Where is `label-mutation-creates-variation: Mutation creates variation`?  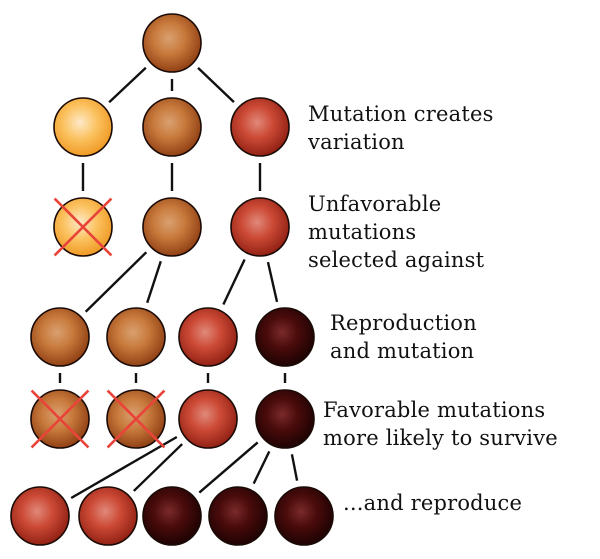
label-mutation-creates-variation: Mutation creates variation is located at coordinates (401, 128).